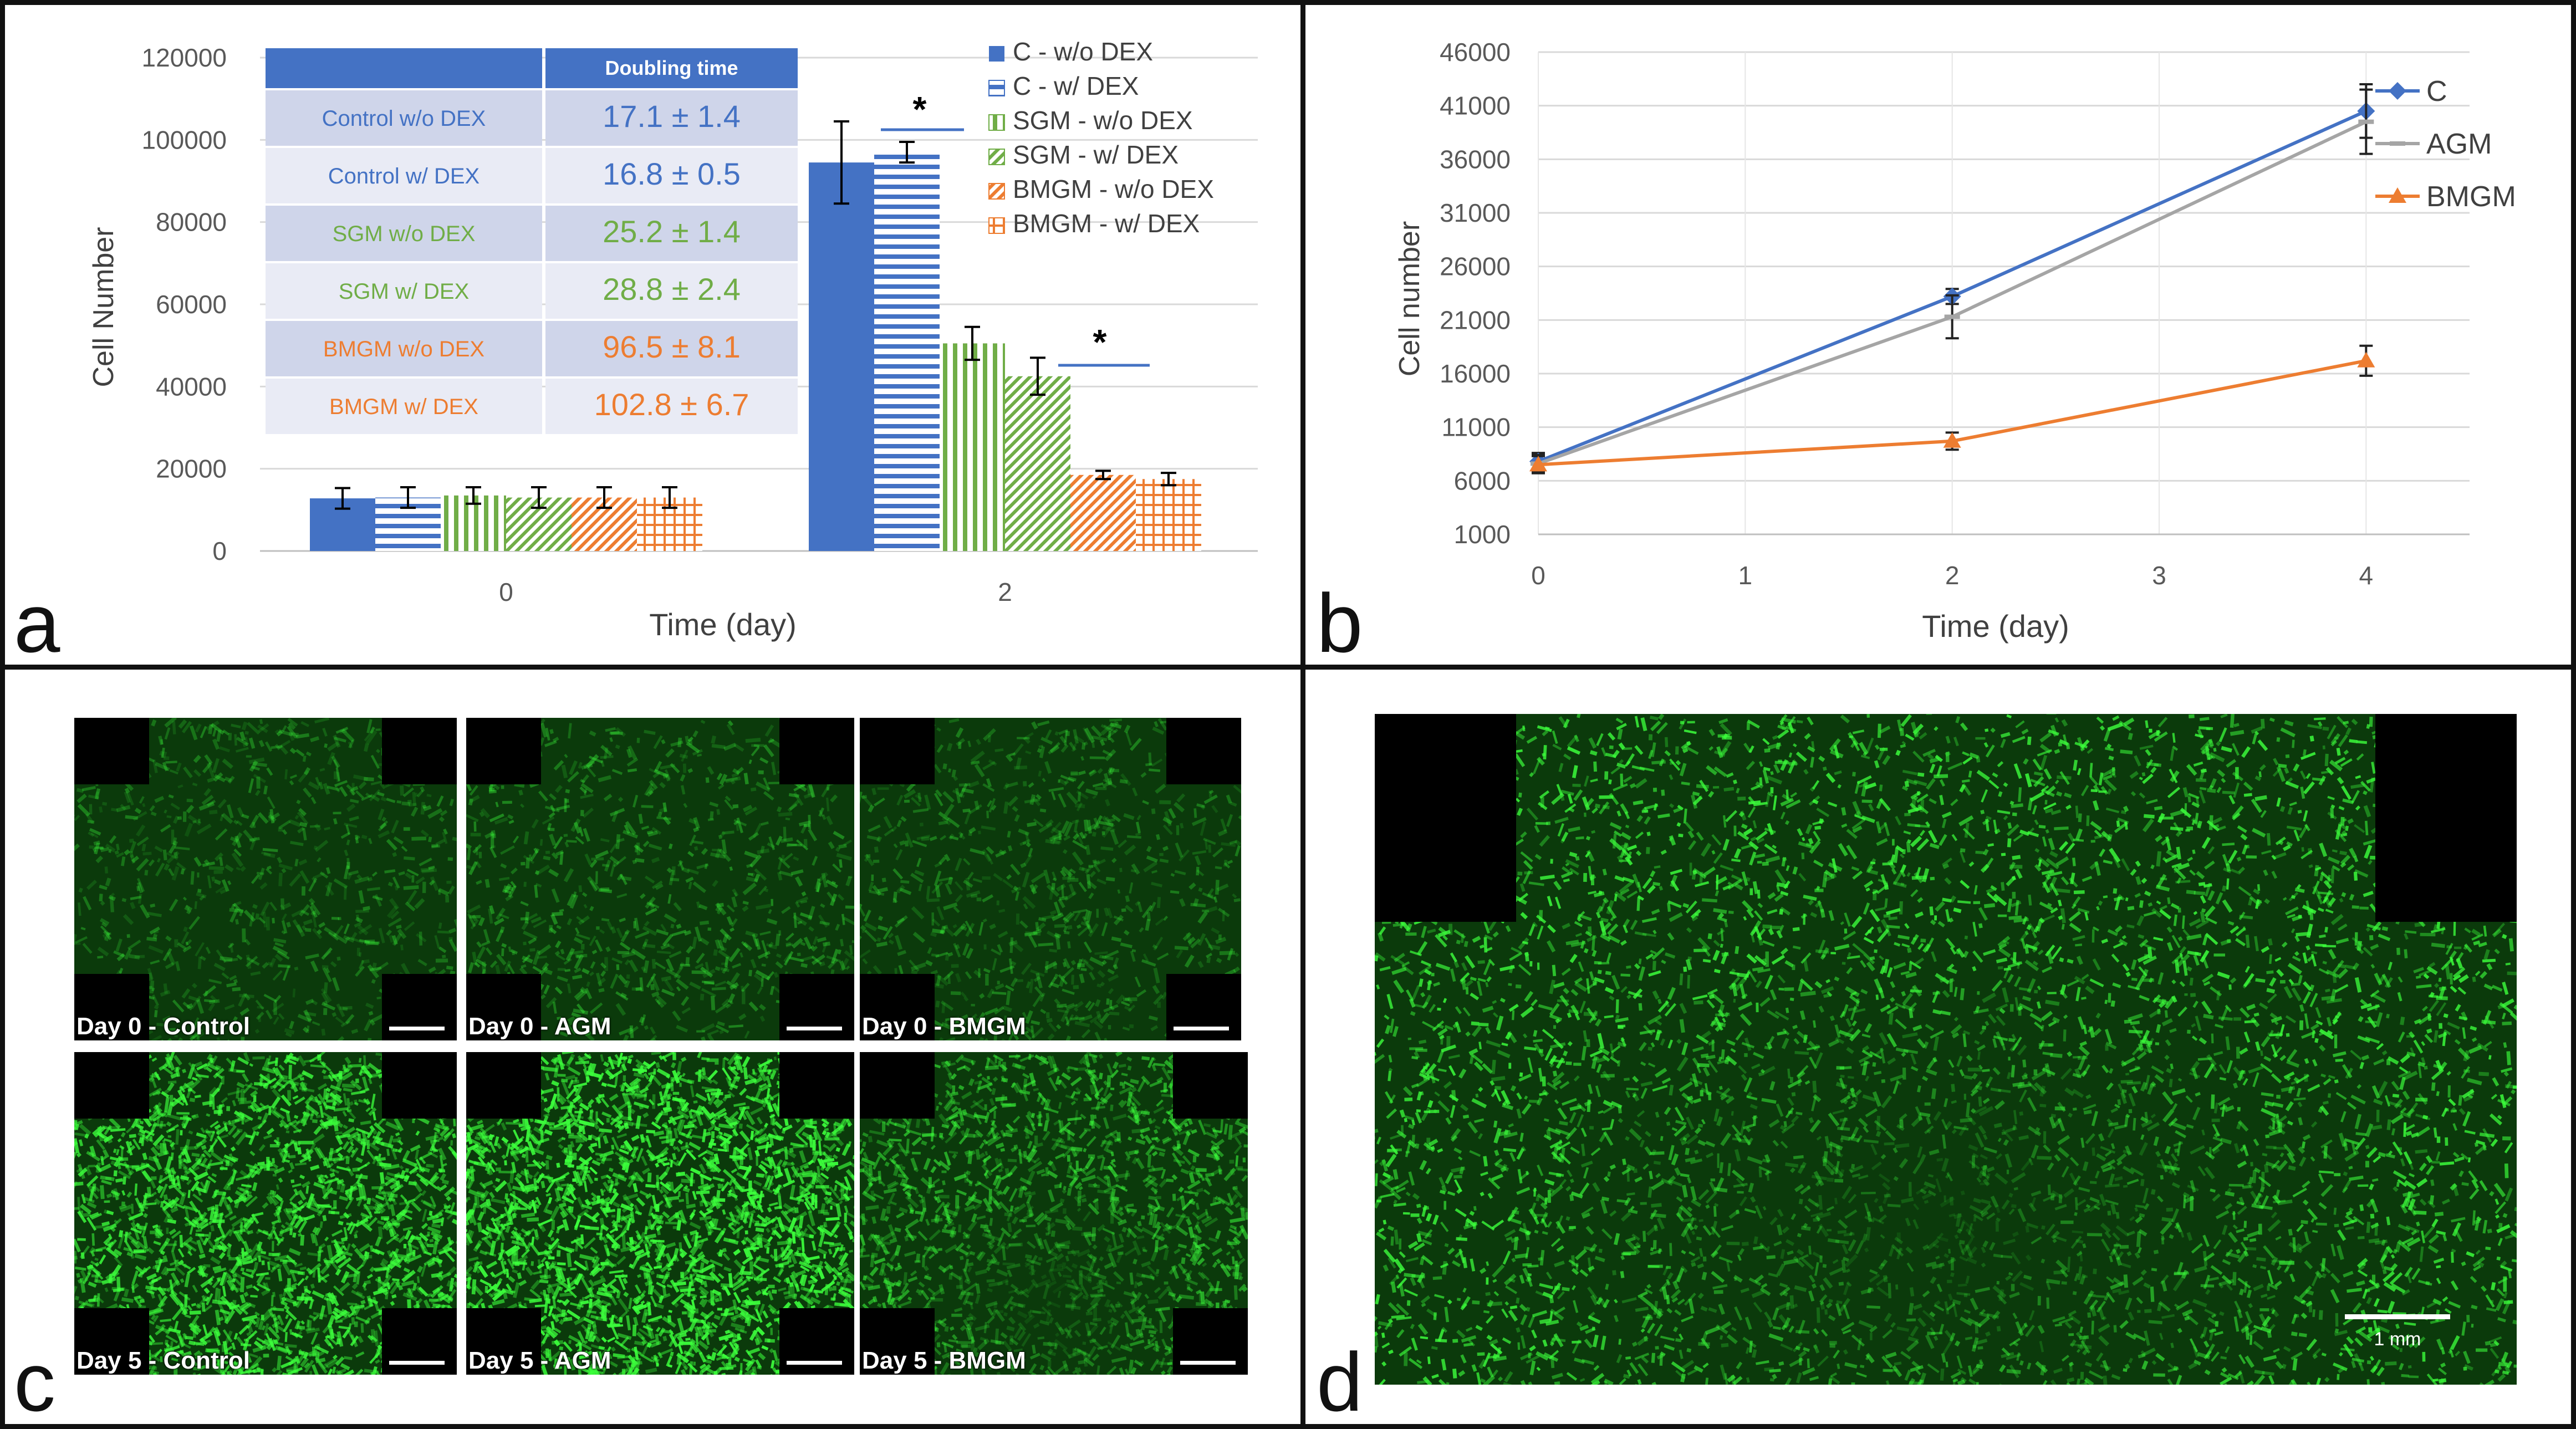 This screenshot has height=1429, width=2576. Describe the element at coordinates (1475, 212) in the screenshot. I see `y-tick-label: 31000` at that location.